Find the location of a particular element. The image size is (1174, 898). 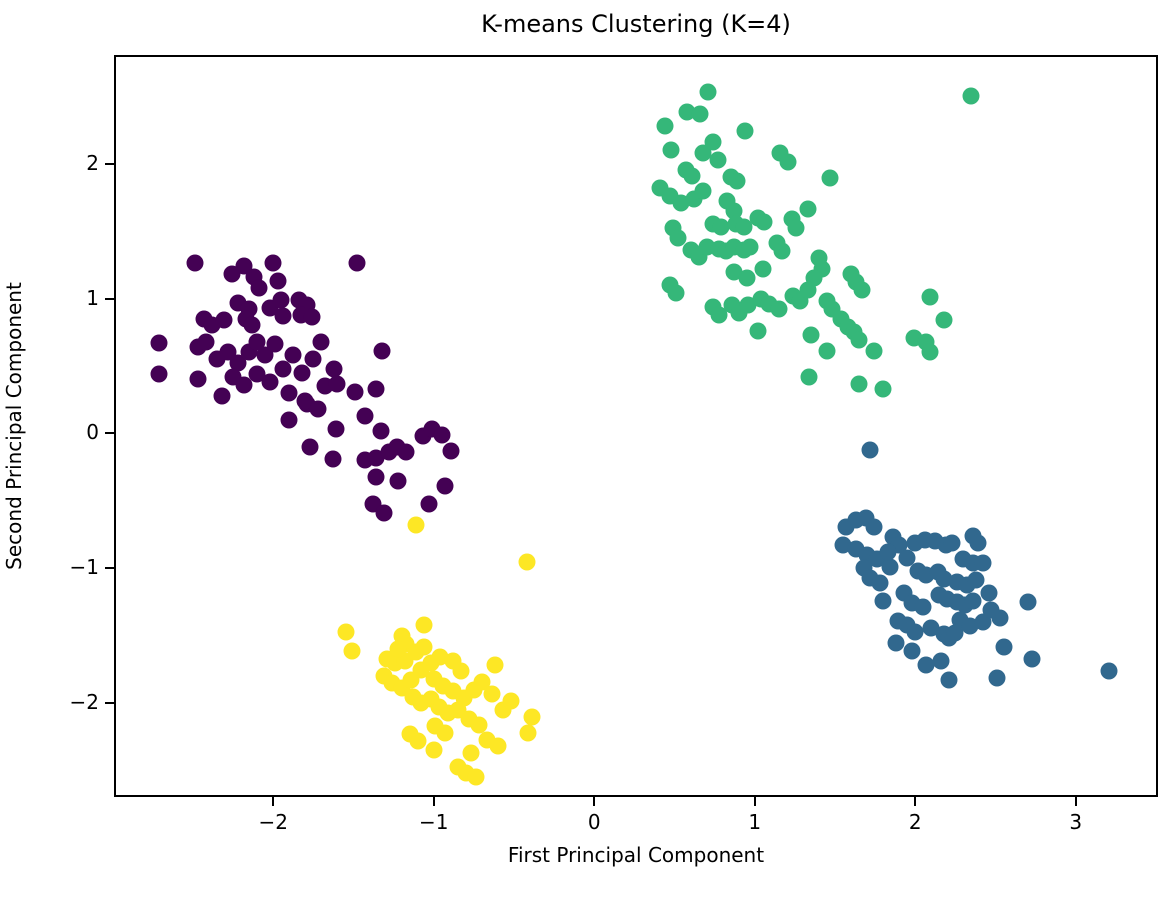

y-tick-label: 2 is located at coordinates (92, 162).